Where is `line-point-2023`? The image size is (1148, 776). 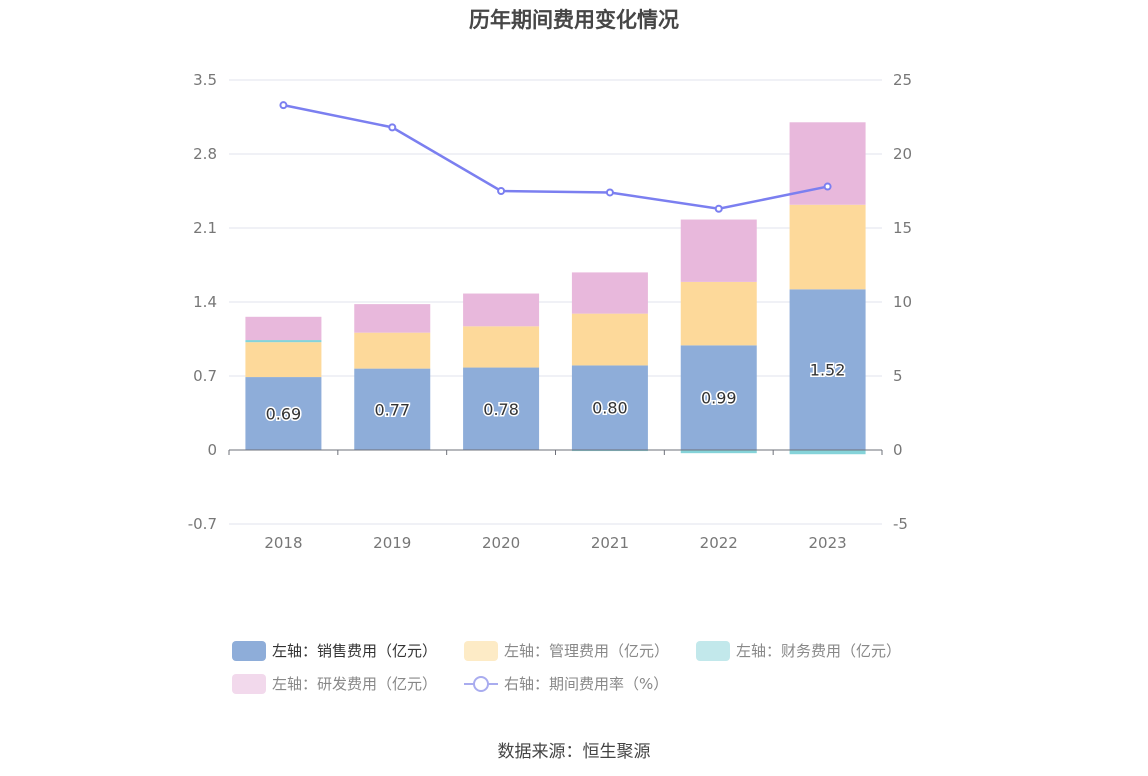 line-point-2023 is located at coordinates (827, 186).